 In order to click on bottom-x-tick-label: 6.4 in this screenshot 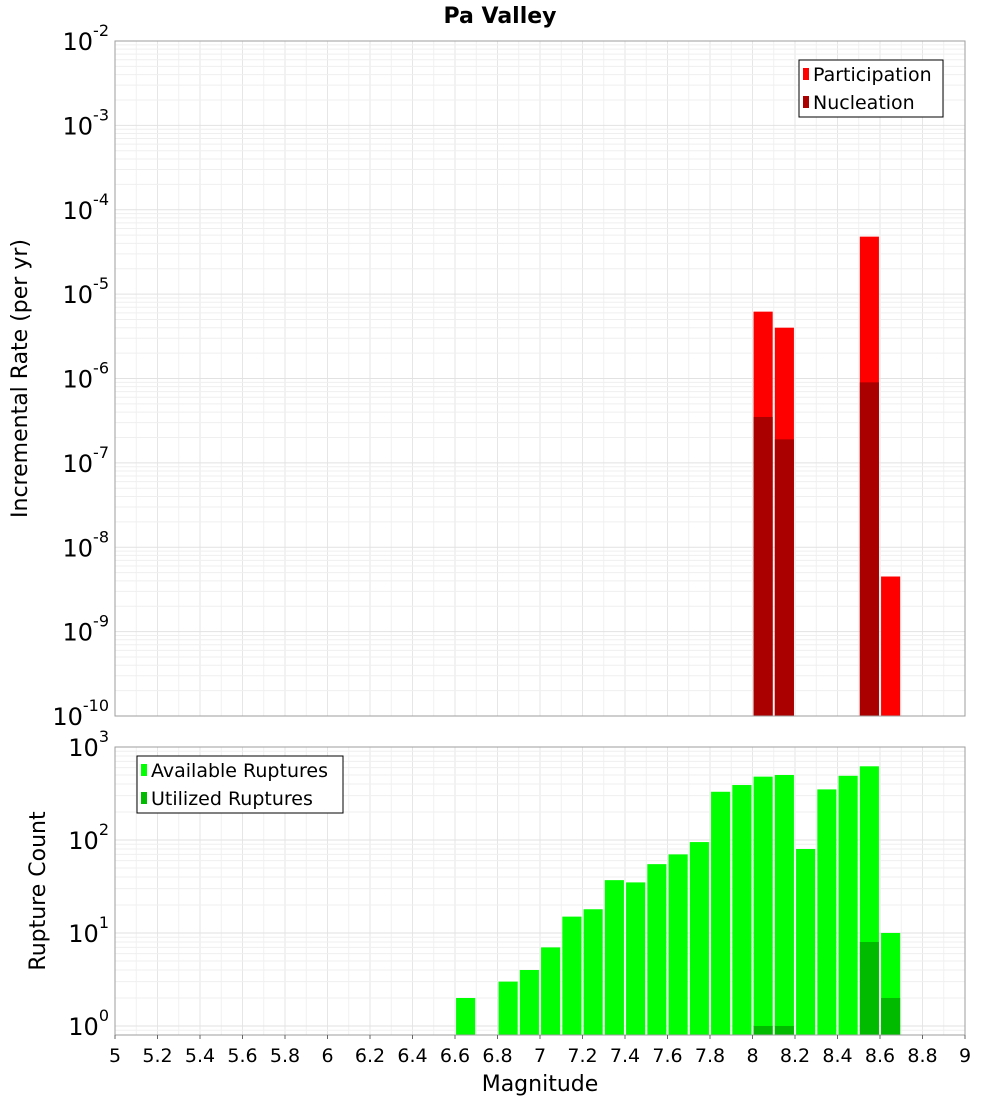, I will do `click(412, 1056)`.